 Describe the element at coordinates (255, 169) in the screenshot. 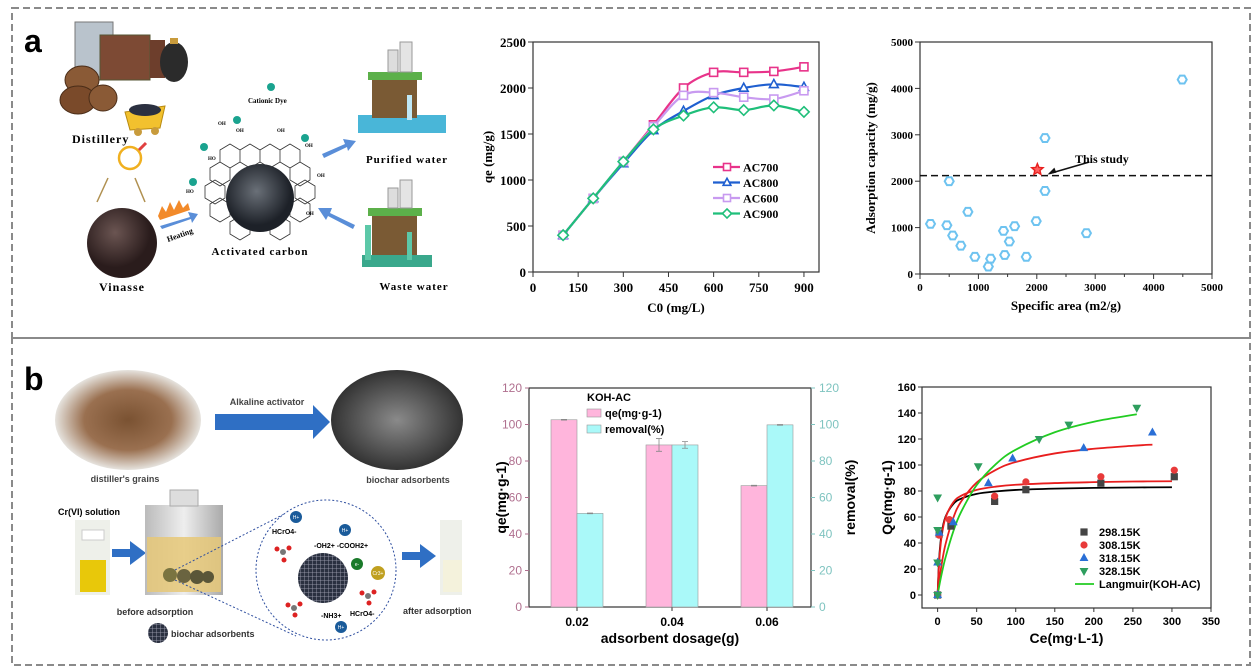

I see `functional-group-labels: OH OH OH HO OH OH HO OH` at that location.